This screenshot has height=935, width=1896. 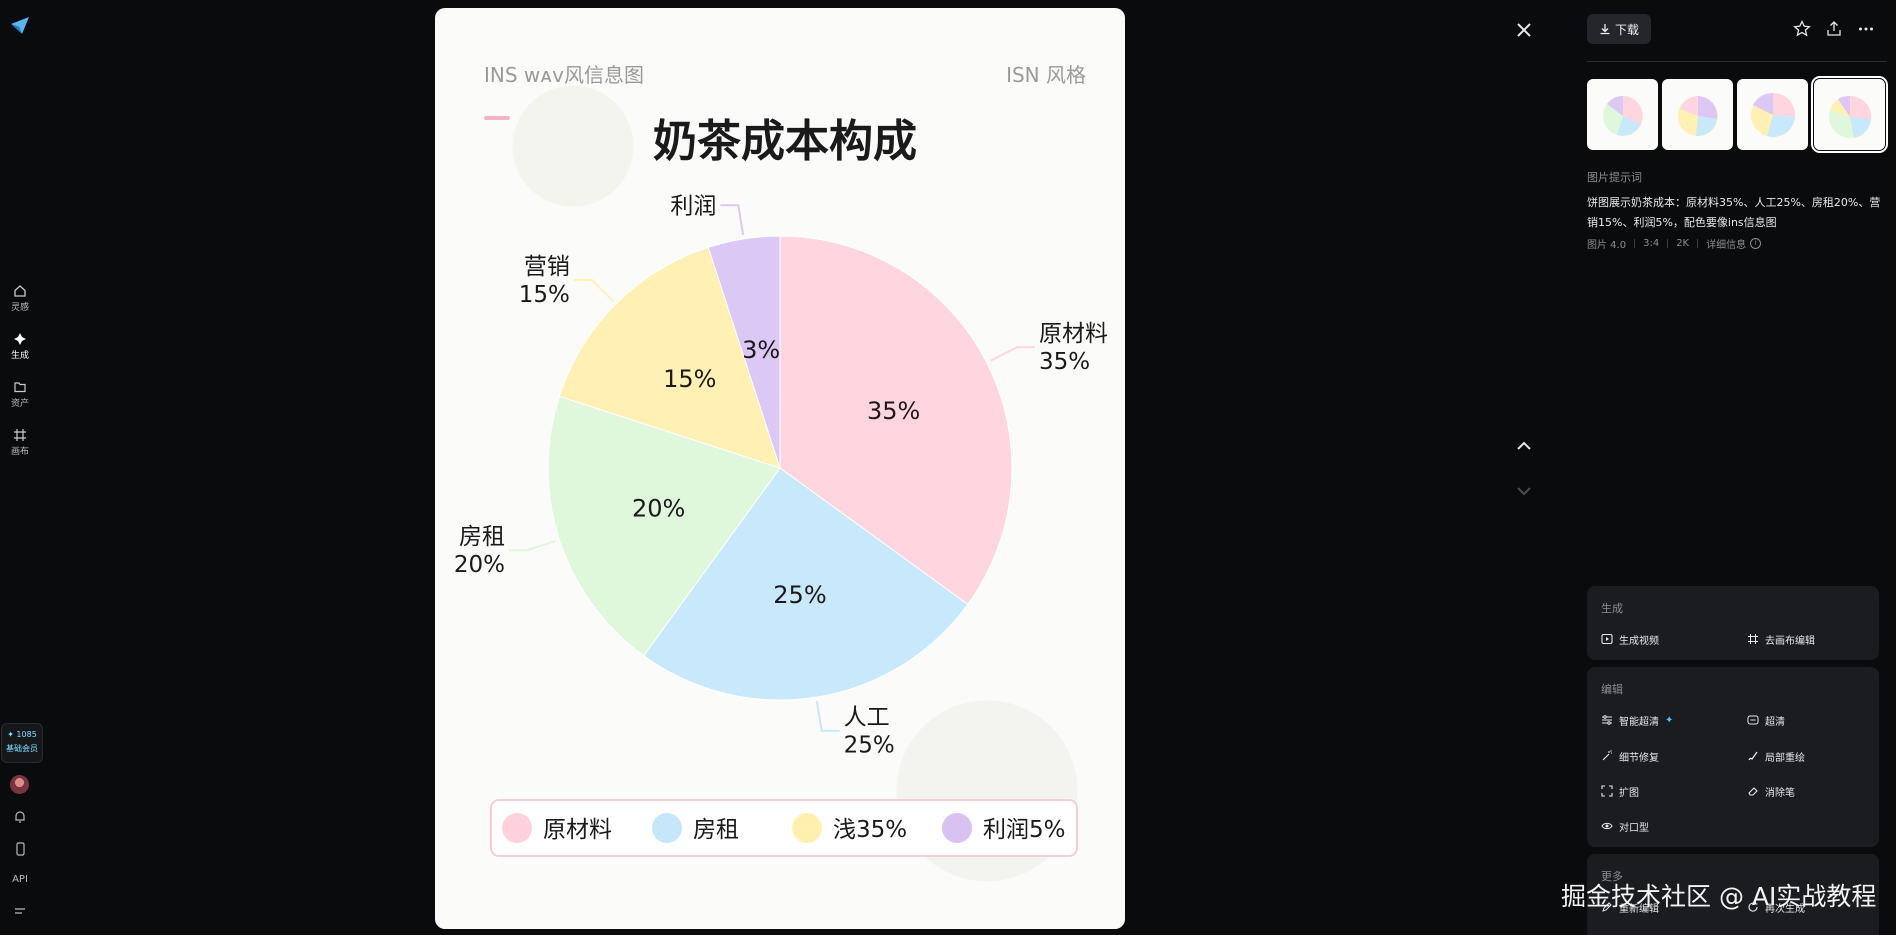 What do you see at coordinates (19, 356) in the screenshot?
I see `sidebar-item-label: 生成` at bounding box center [19, 356].